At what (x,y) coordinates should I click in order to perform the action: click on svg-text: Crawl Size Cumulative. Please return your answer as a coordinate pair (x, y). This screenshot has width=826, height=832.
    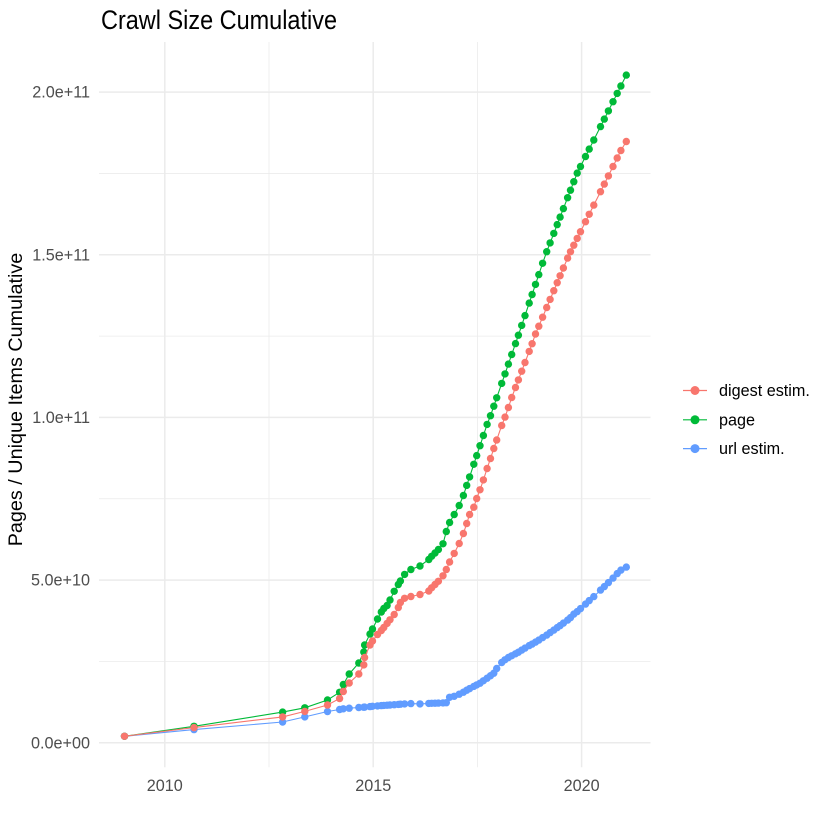
    Looking at the image, I should click on (219, 20).